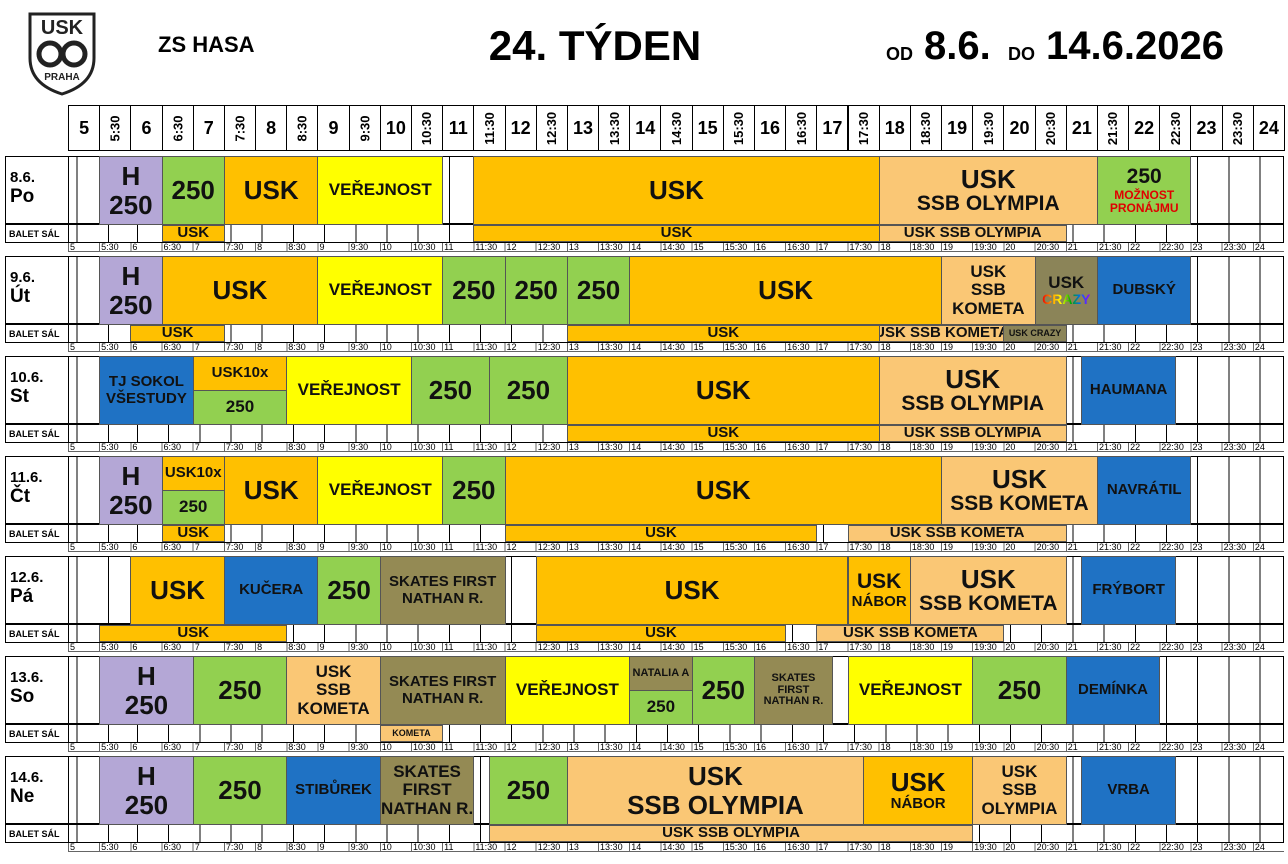  What do you see at coordinates (926, 128) in the screenshot?
I see `time-header-label: 18:30` at bounding box center [926, 128].